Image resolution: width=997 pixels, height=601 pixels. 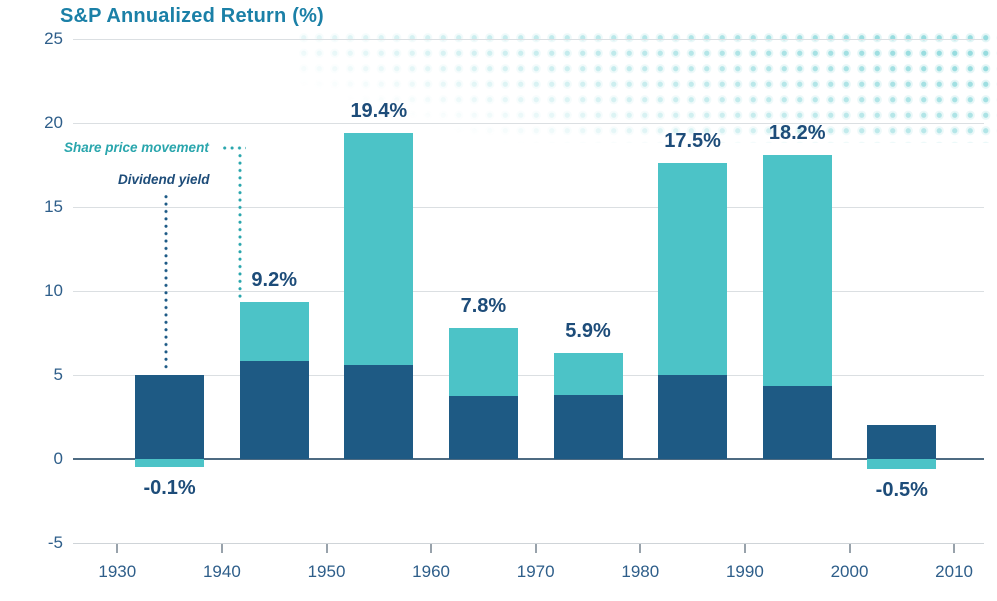 What do you see at coordinates (274, 410) in the screenshot?
I see `bar-1940s-dividend-yield` at bounding box center [274, 410].